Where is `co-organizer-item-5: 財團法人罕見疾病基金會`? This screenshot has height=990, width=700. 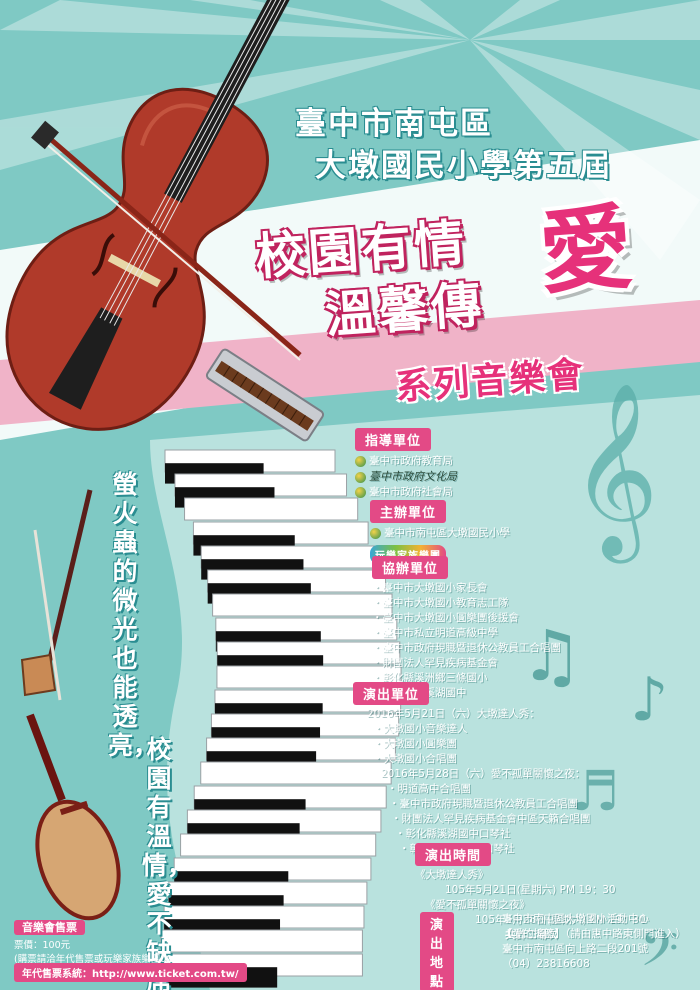 co-organizer-item-5: 財團法人罕見疾病基金會 is located at coordinates (466, 663).